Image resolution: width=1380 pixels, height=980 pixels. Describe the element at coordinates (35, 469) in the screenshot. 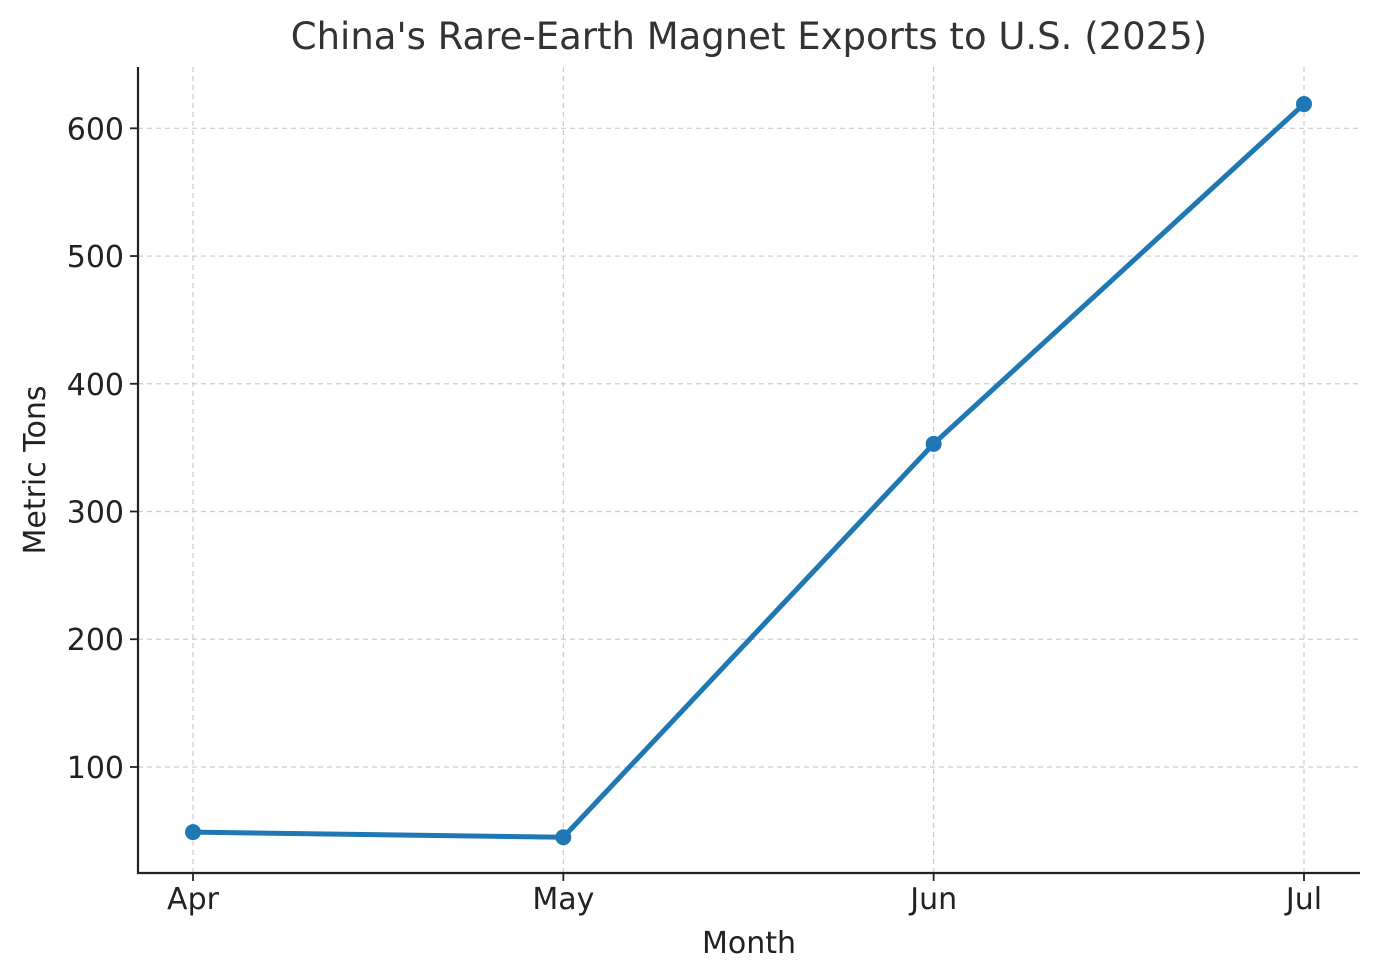

I see `y-axis-title: Metric Tons` at that location.